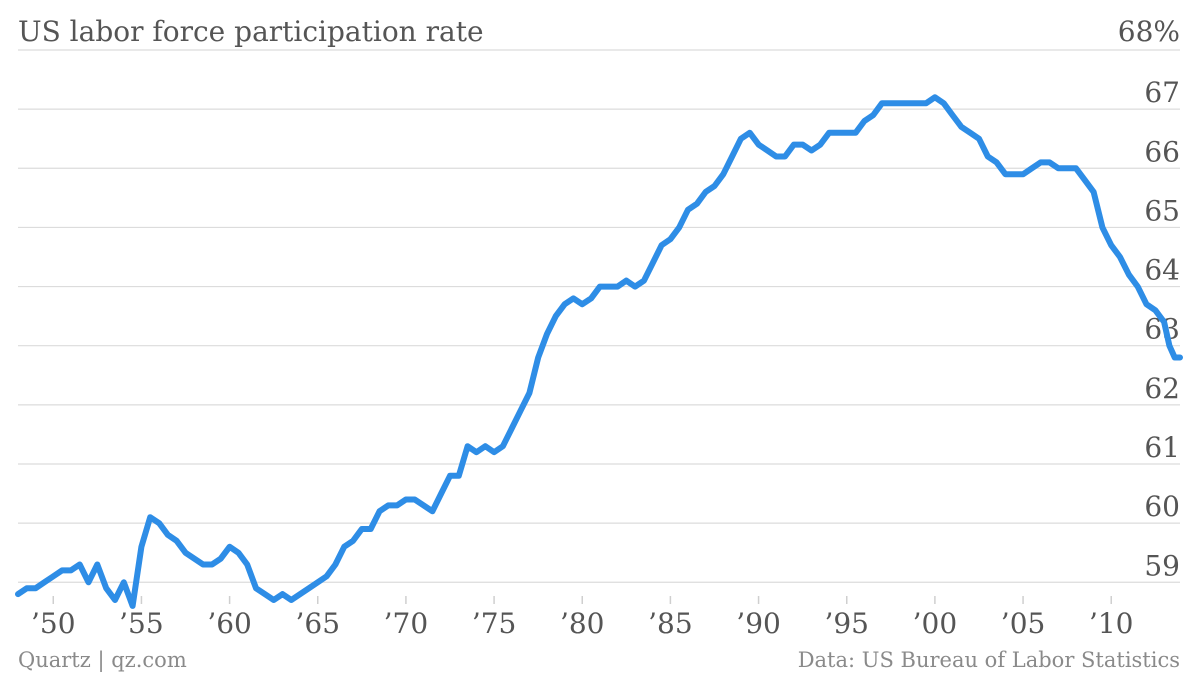 This screenshot has width=1200, height=676. I want to click on x-tick-label-1975: ’75, so click(494, 623).